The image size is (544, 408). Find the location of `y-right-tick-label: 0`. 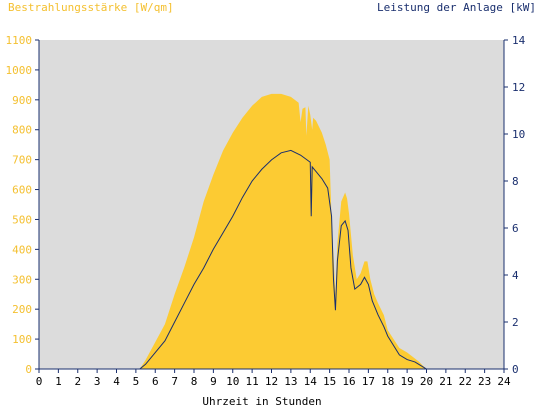

y-right-tick-label: 0 is located at coordinates (515, 369).